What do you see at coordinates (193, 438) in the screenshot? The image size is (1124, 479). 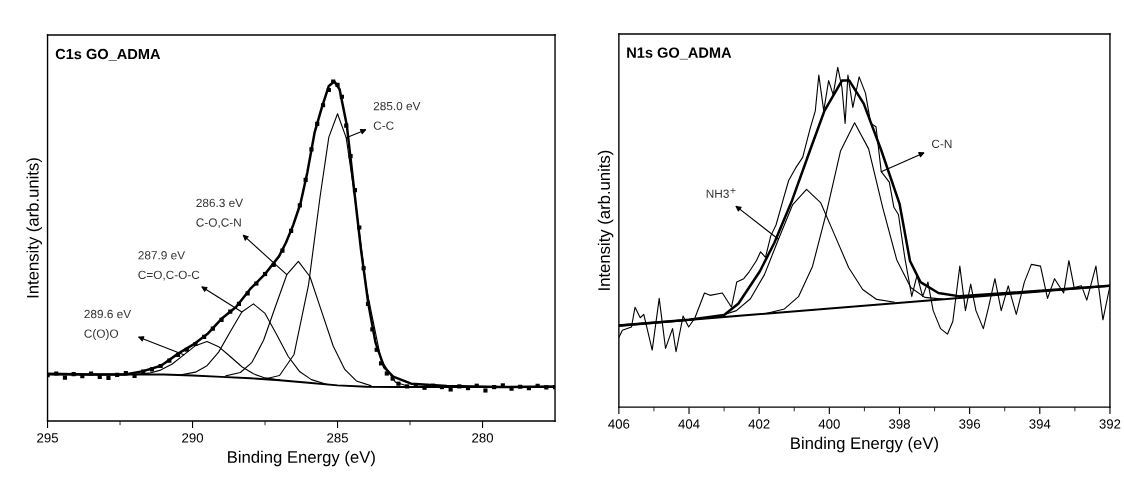 I see `x-tick-label: 290` at bounding box center [193, 438].